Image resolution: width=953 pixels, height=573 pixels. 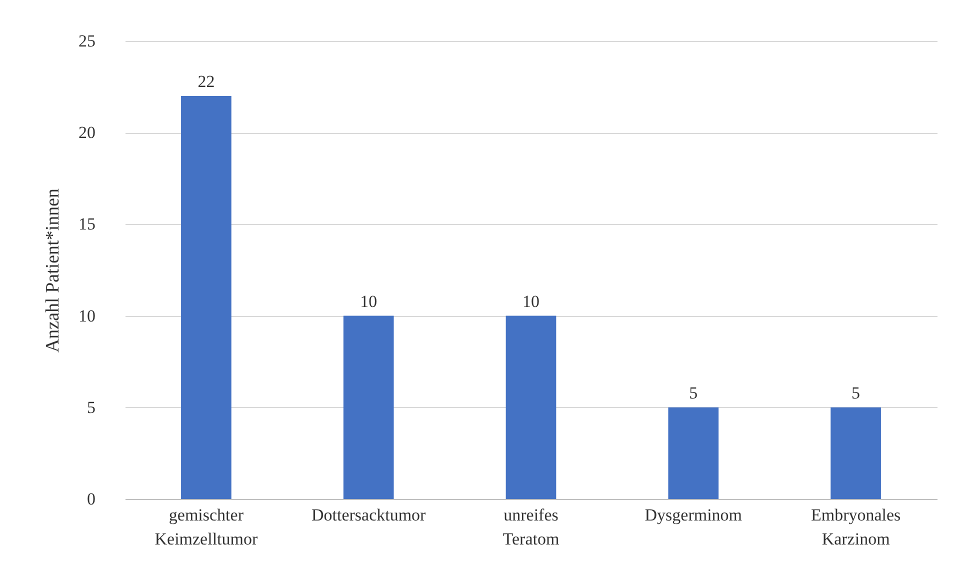 What do you see at coordinates (91, 499) in the screenshot?
I see `y-tick-label: 0` at bounding box center [91, 499].